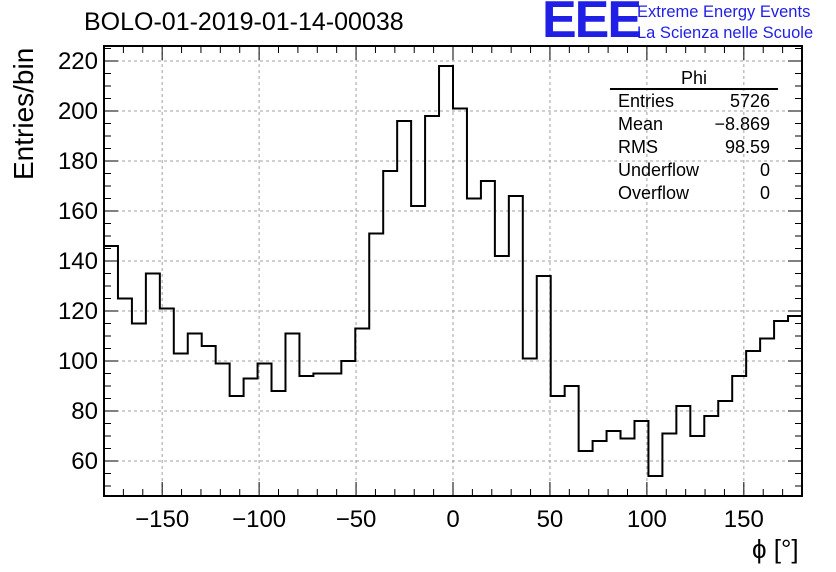 The height and width of the screenshot is (572, 836). Describe the element at coordinates (742, 124) in the screenshot. I see `stats-value: −8.869` at that location.